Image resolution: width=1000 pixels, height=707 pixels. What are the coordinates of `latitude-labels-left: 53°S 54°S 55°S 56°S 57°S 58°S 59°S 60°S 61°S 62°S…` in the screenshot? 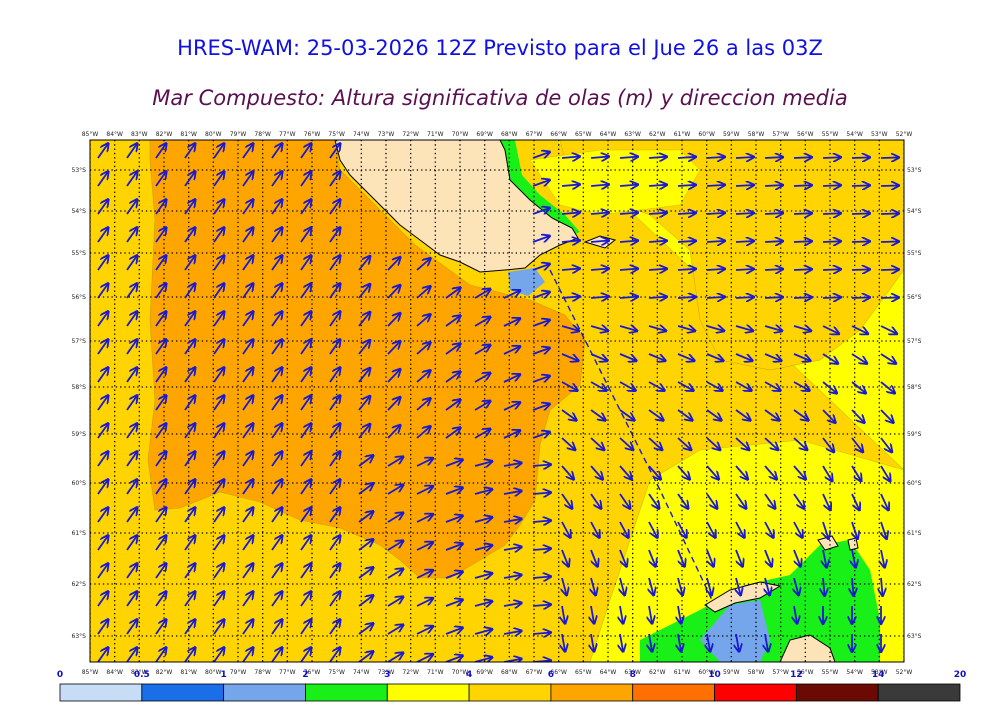 It's located at (79, 403).